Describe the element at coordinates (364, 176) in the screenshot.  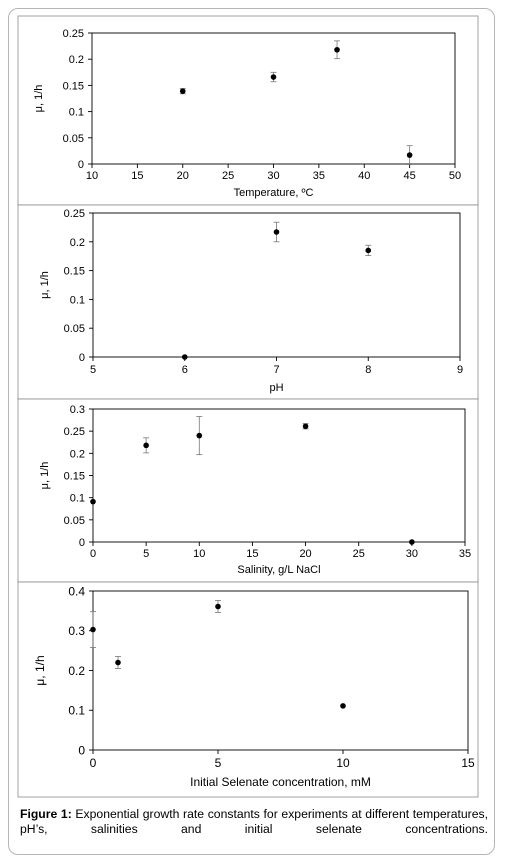
I see `x-tick-label: 40` at that location.